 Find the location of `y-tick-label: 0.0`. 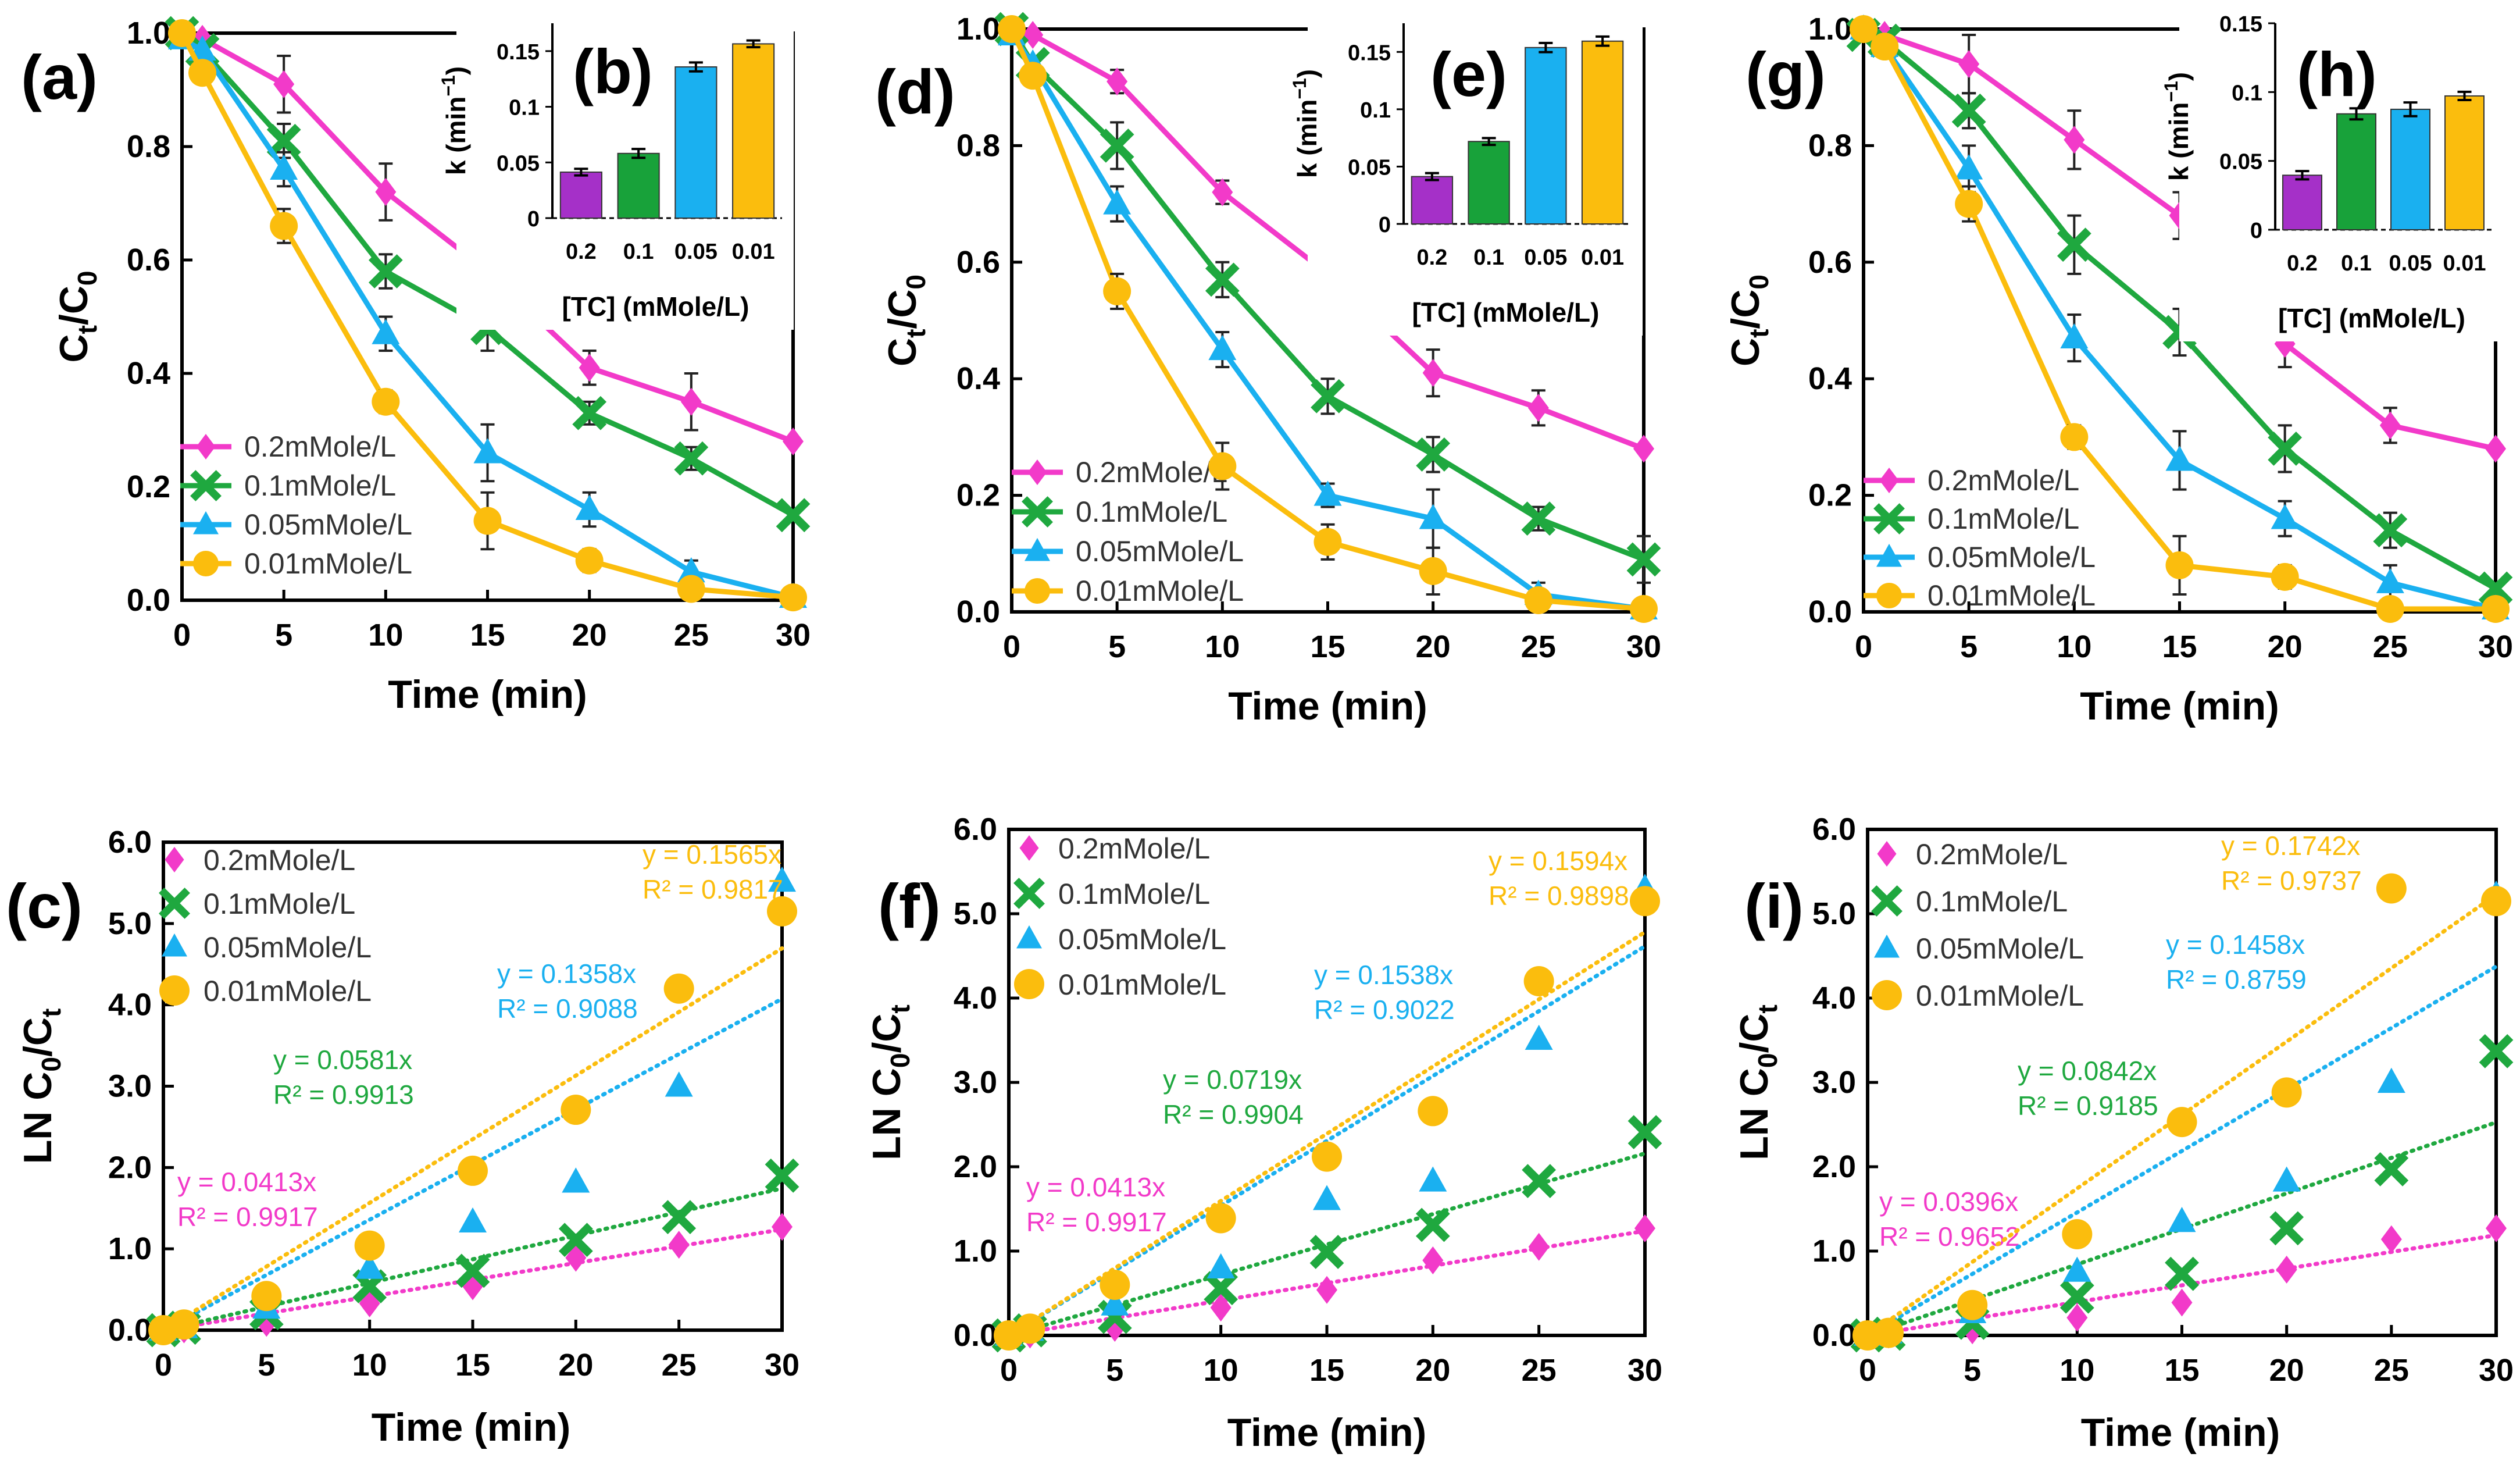

y-tick-label: 0.0 is located at coordinates (148, 601).